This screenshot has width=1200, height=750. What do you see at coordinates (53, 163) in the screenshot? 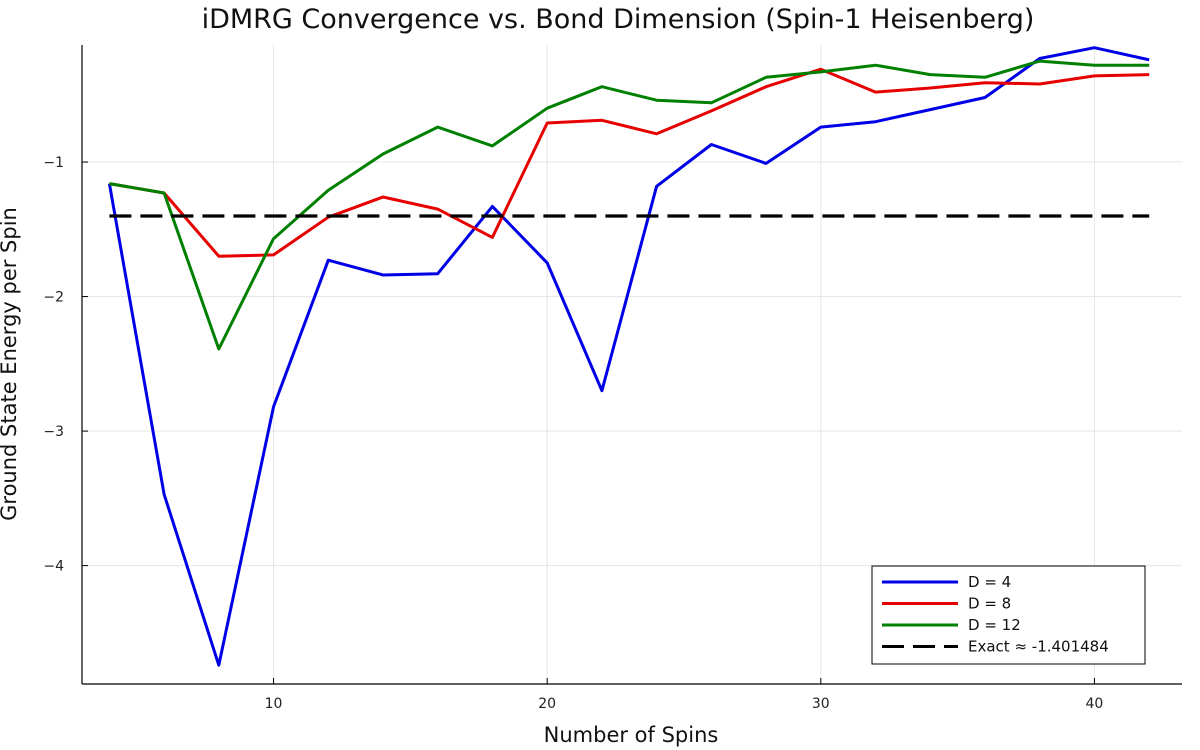
I see `y-tick-label: −1` at bounding box center [53, 163].